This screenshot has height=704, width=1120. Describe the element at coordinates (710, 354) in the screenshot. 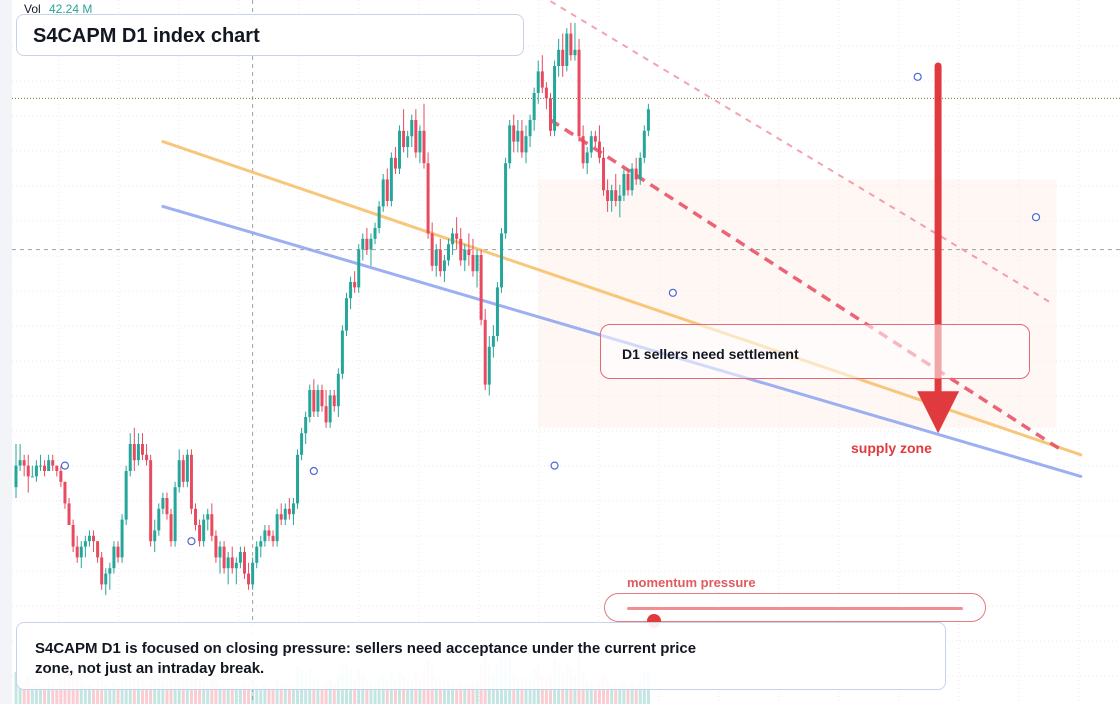

I see `settlement-callout-text: D1 sellers need settlement` at that location.